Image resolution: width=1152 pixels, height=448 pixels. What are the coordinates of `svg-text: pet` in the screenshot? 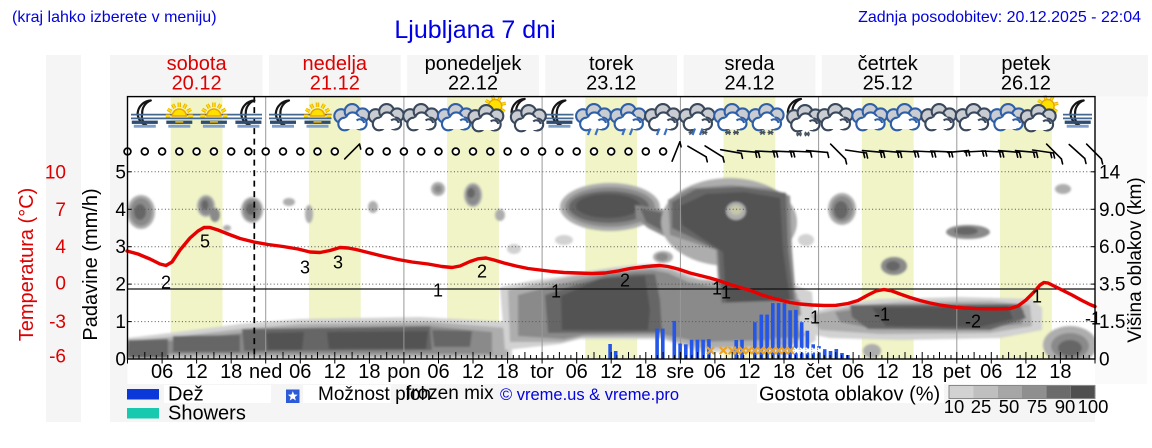 It's located at (957, 372).